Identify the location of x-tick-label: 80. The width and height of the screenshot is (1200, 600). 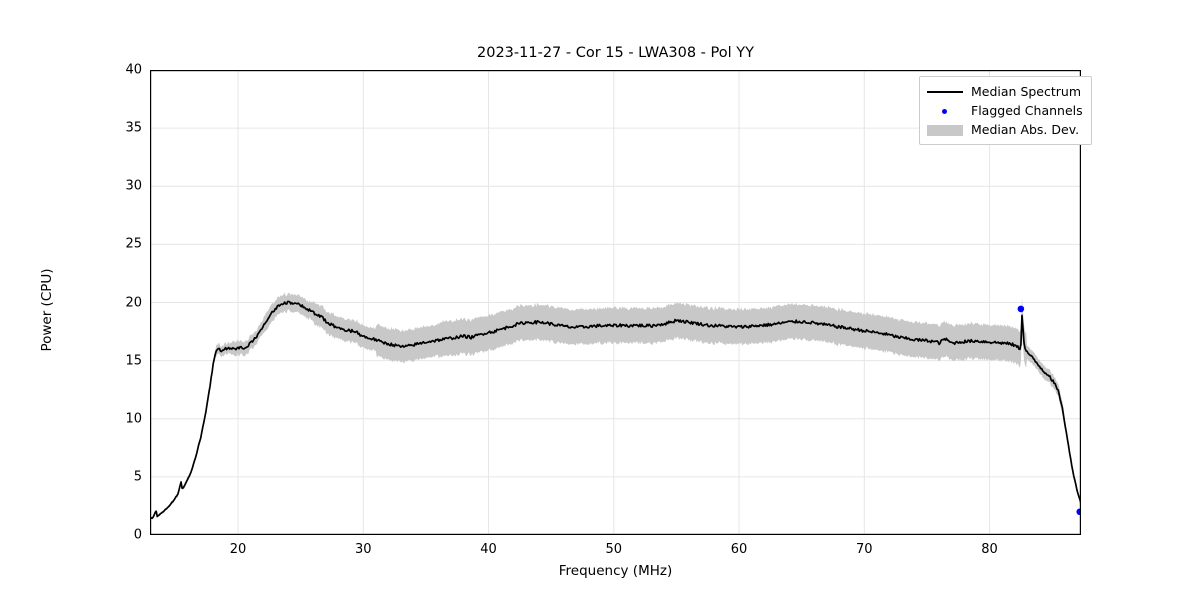
(989, 549).